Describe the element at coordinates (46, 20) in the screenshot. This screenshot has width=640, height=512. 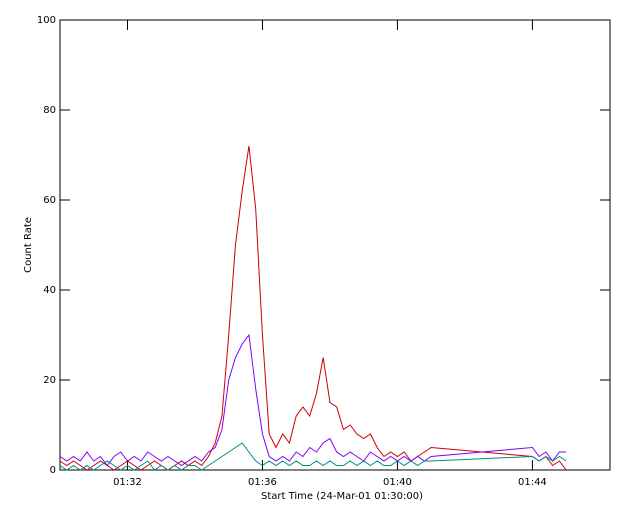
I see `y-tick-label: 100` at that location.